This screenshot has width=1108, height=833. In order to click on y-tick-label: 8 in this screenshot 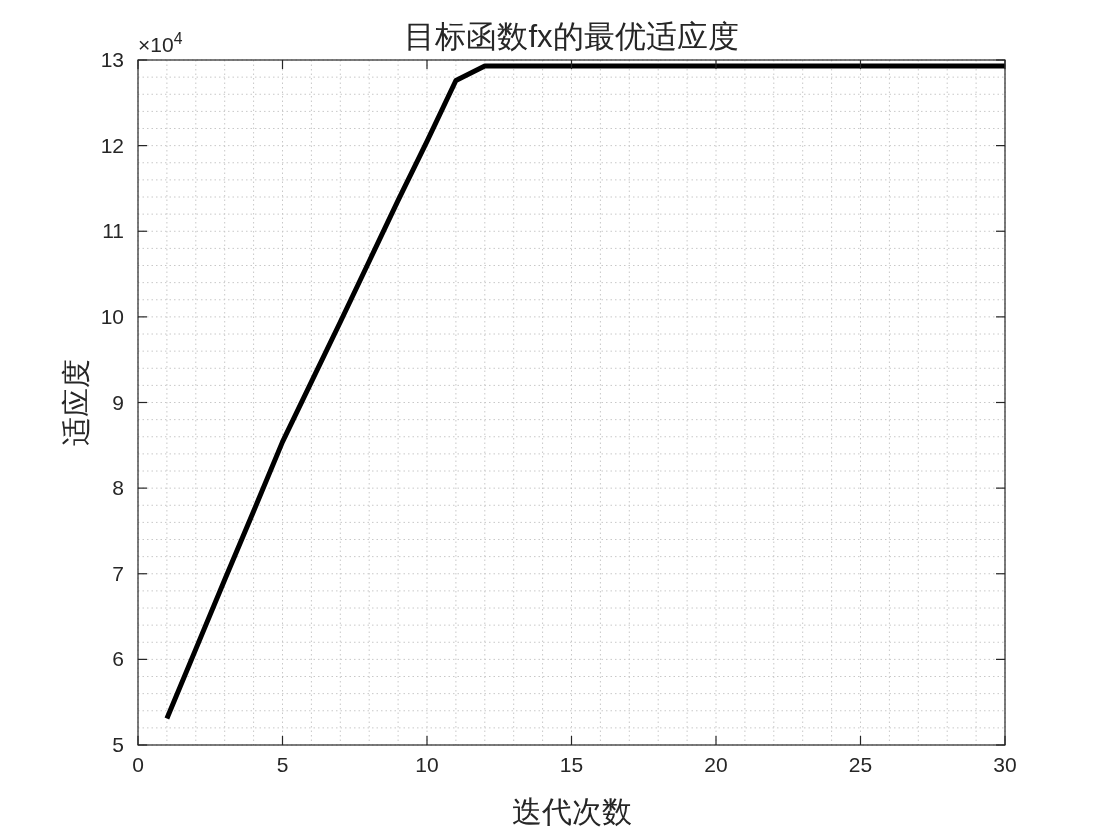, I will do `click(118, 488)`.